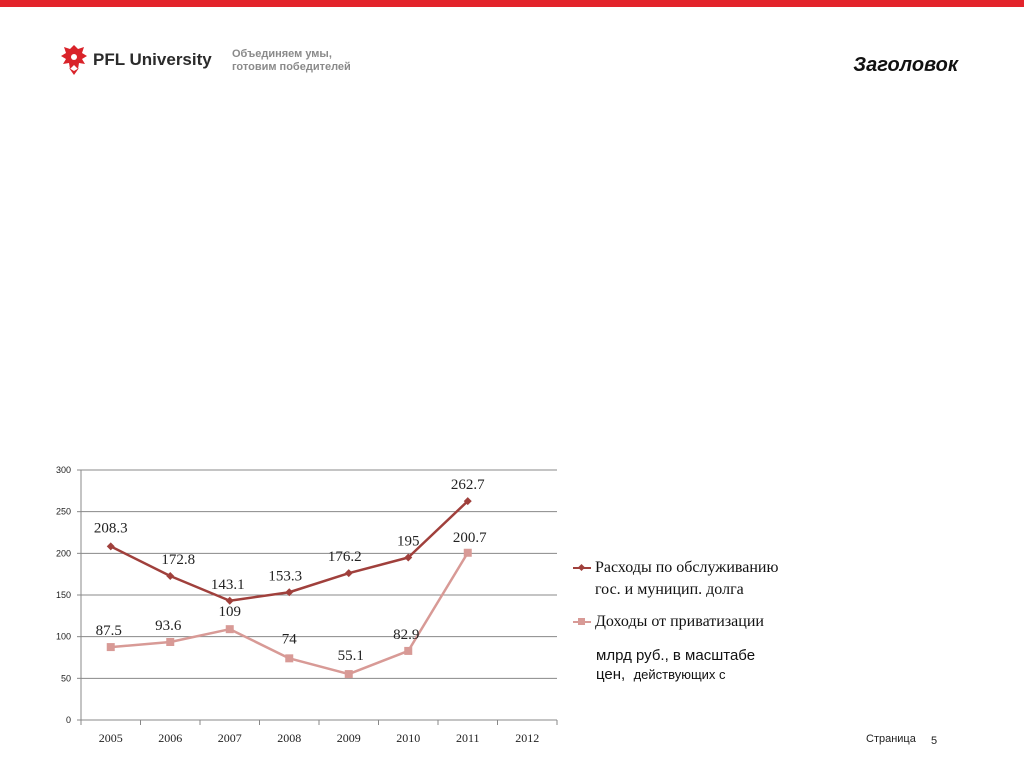 The height and width of the screenshot is (768, 1024). Describe the element at coordinates (66, 678) in the screenshot. I see `y-tick-label: 50` at that location.